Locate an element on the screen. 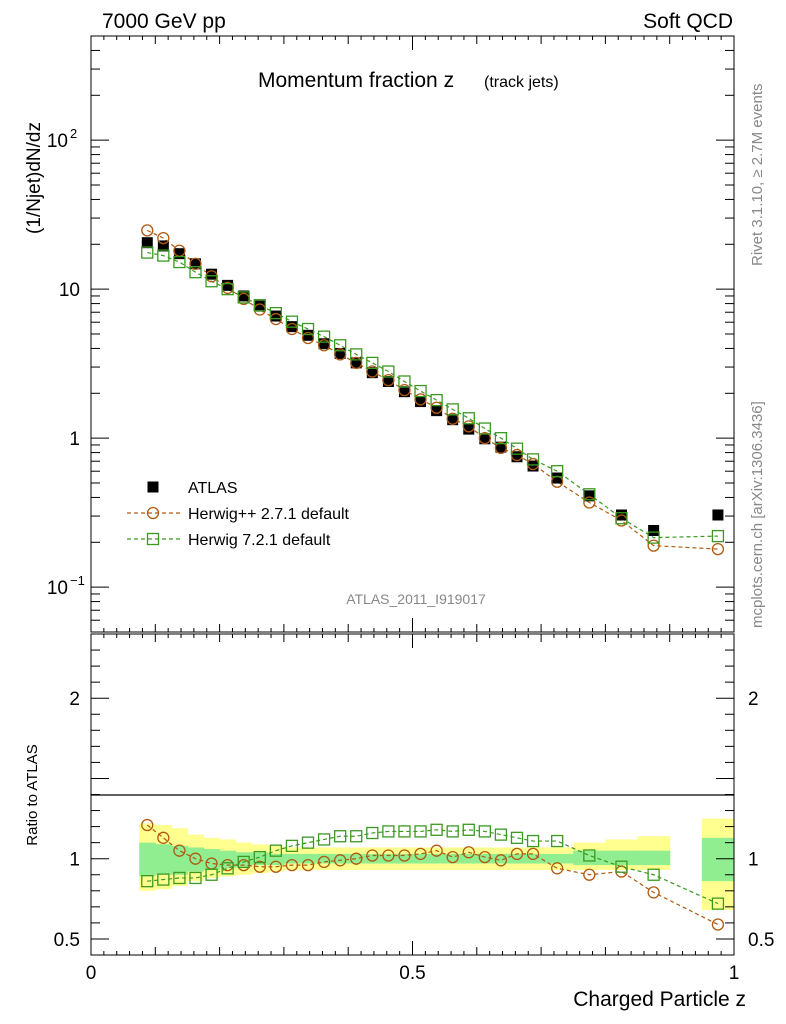  chart-subtitle: (track jets) is located at coordinates (521, 82).